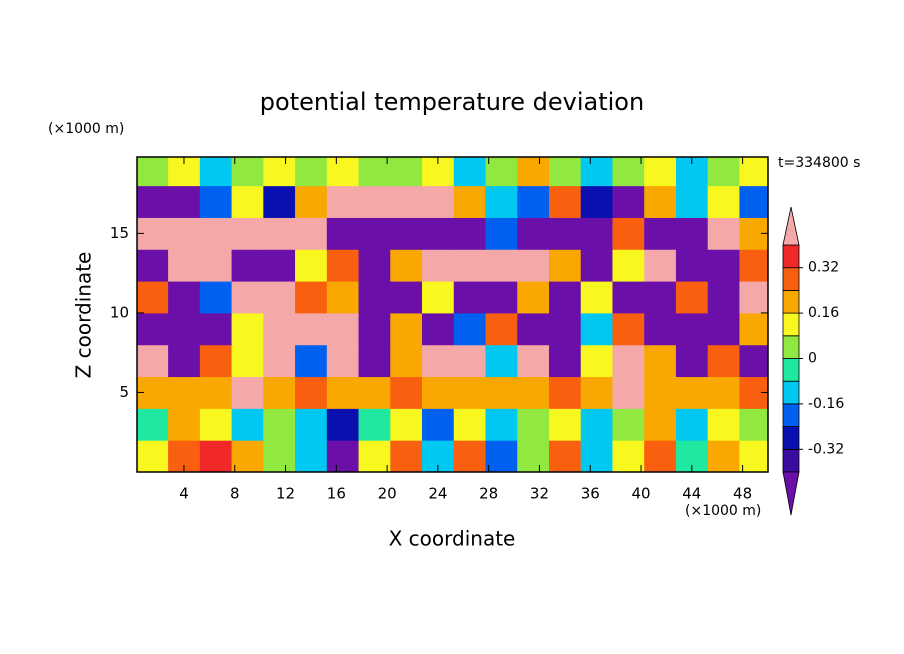  Describe the element at coordinates (791, 226) in the screenshot. I see `colorbar-top-triangle` at that location.